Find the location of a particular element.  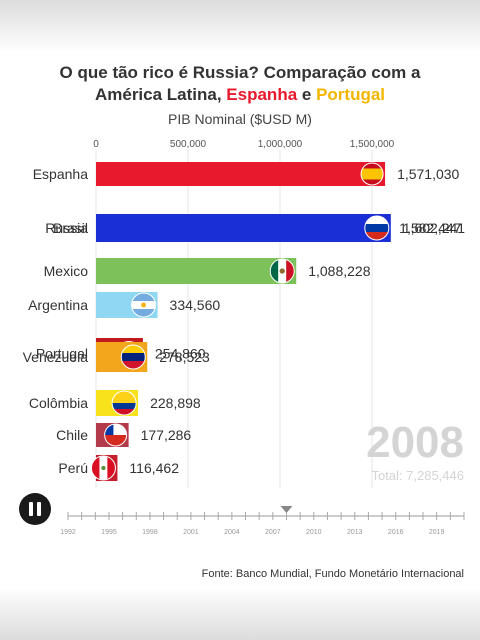

country-label: Portugal is located at coordinates (62, 354).